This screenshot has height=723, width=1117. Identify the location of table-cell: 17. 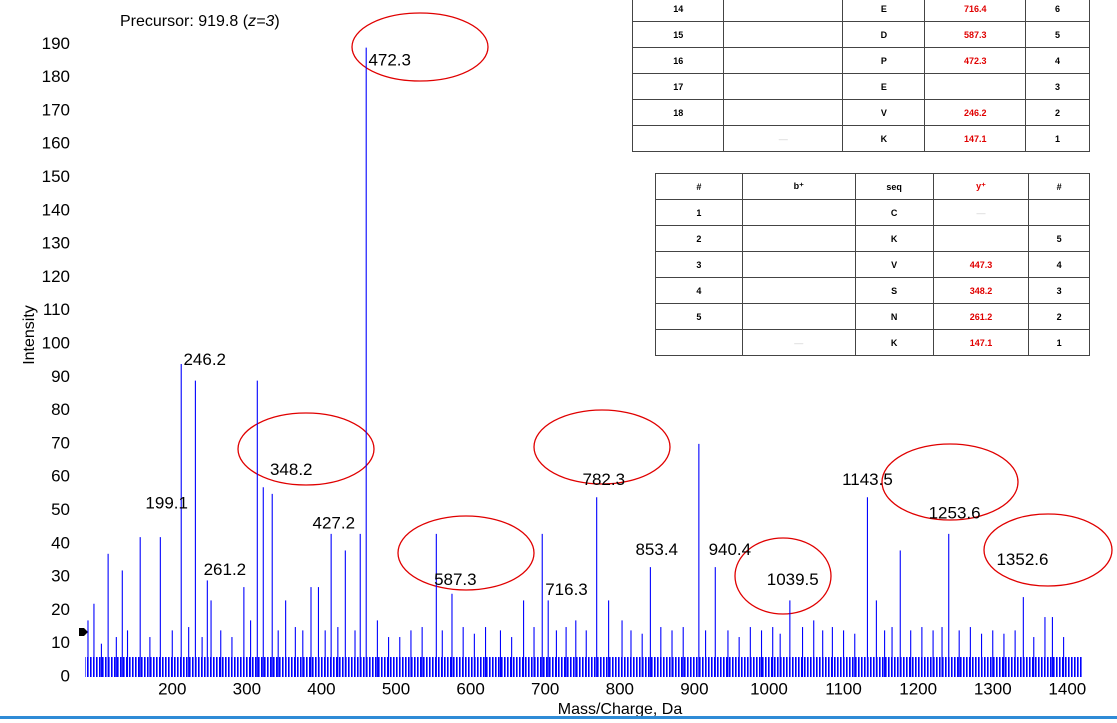
(678, 86).